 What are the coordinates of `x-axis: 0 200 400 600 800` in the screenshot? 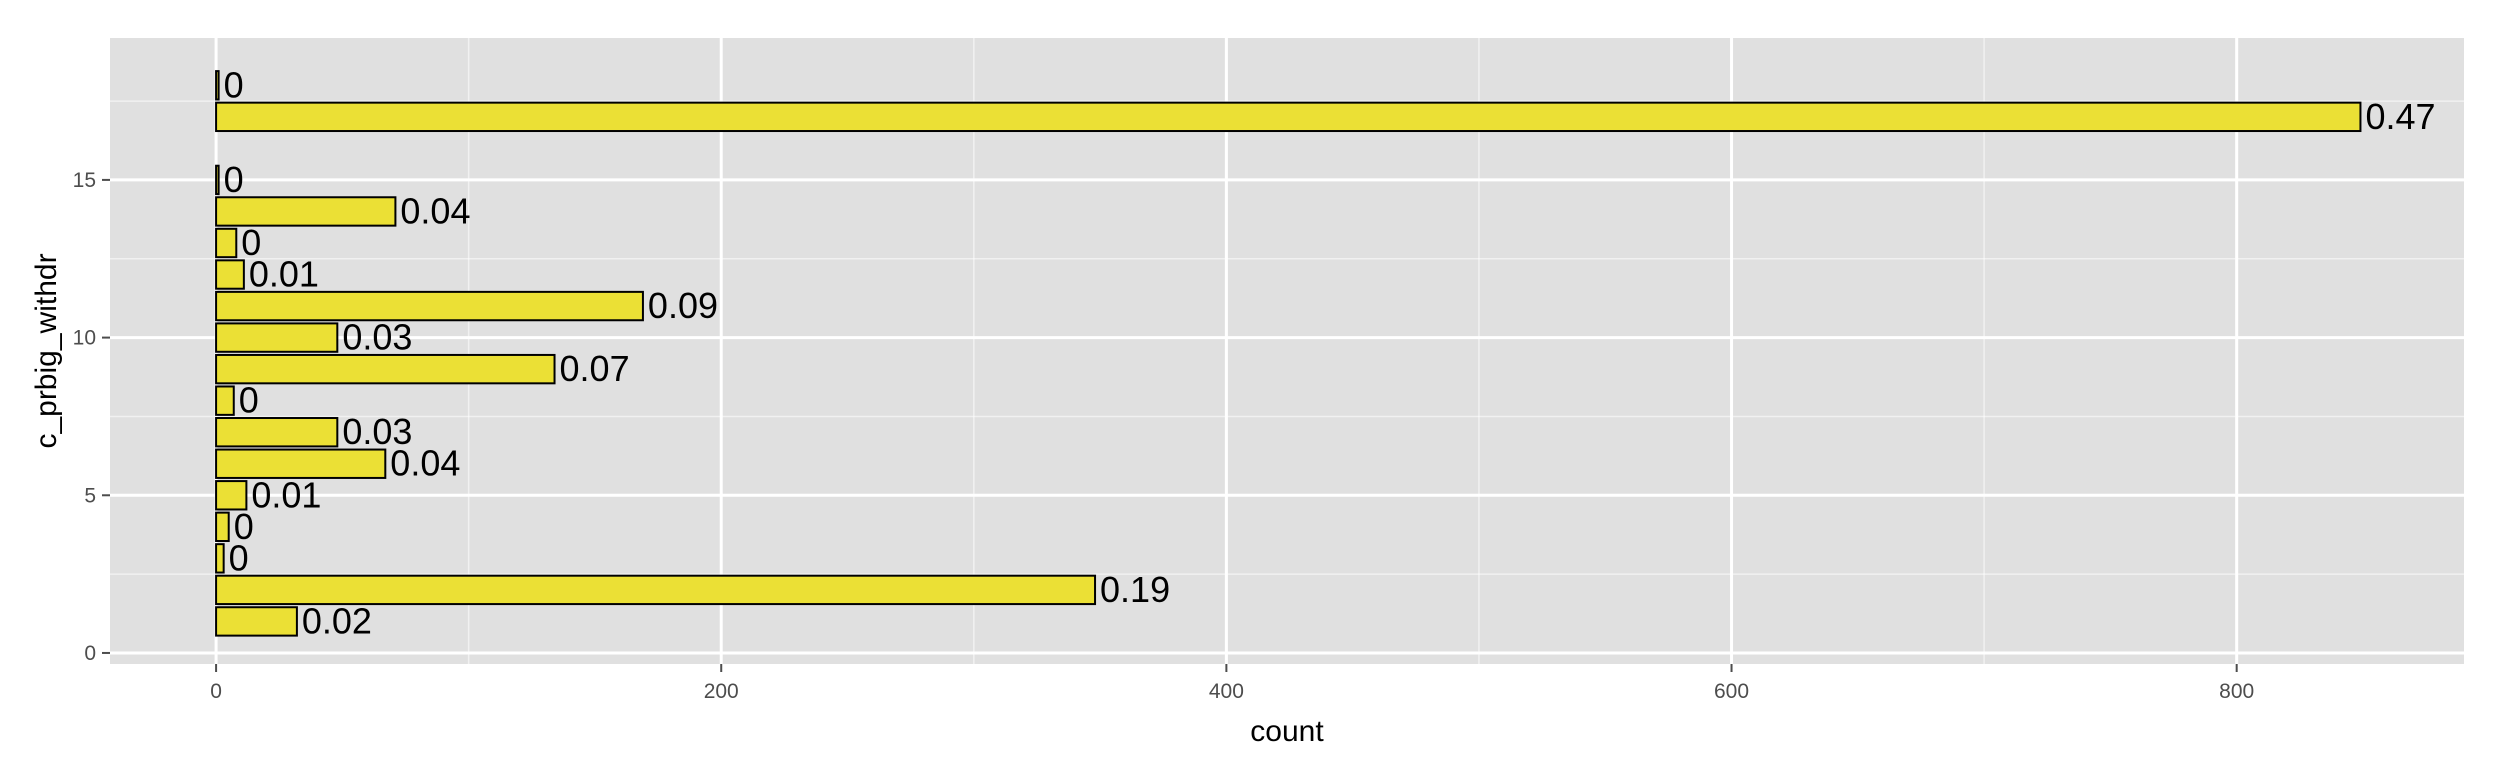 It's located at (1232, 683).